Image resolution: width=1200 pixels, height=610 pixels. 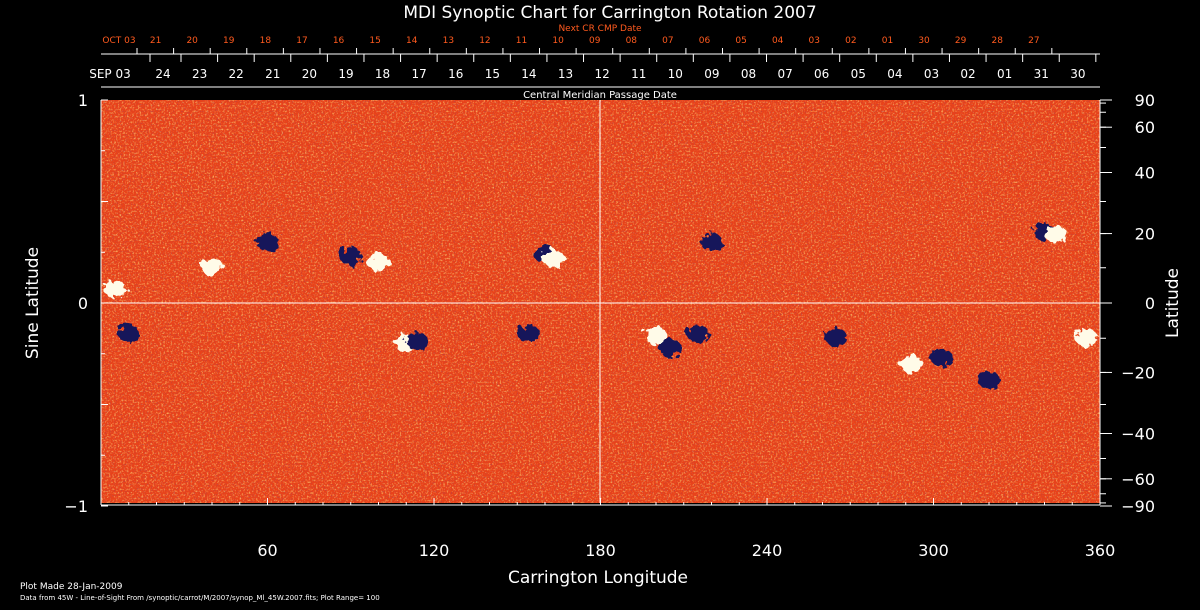 What do you see at coordinates (595, 41) in the screenshot?
I see `top-date-label: 09` at bounding box center [595, 41].